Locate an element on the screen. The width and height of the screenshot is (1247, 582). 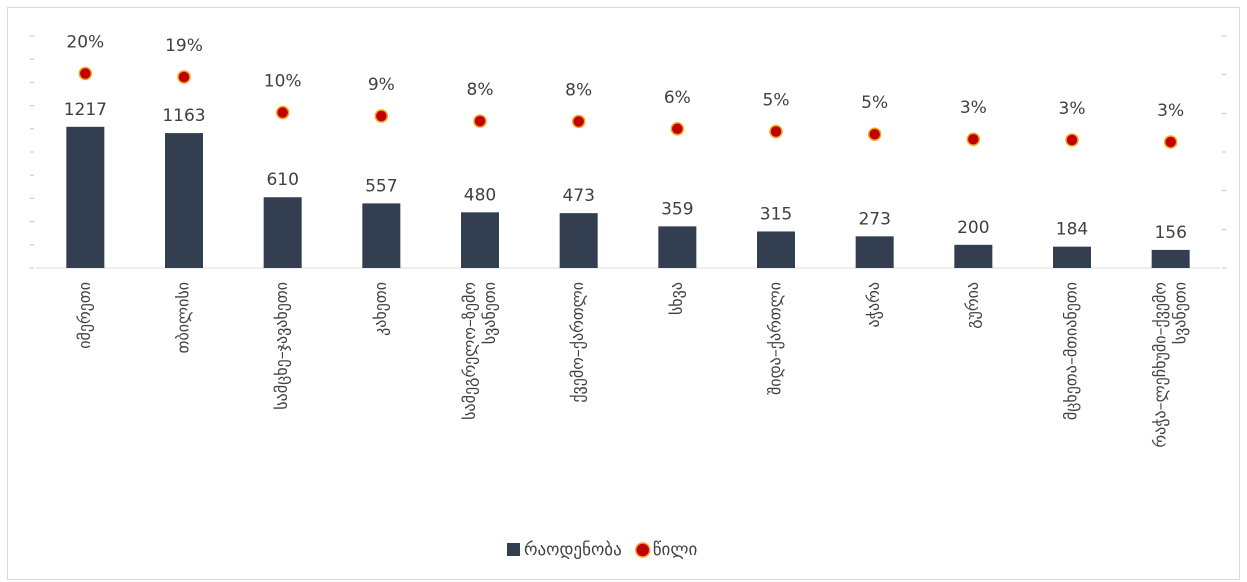
x-tick-label: შიდა–ქართლი is located at coordinates (775, 338).